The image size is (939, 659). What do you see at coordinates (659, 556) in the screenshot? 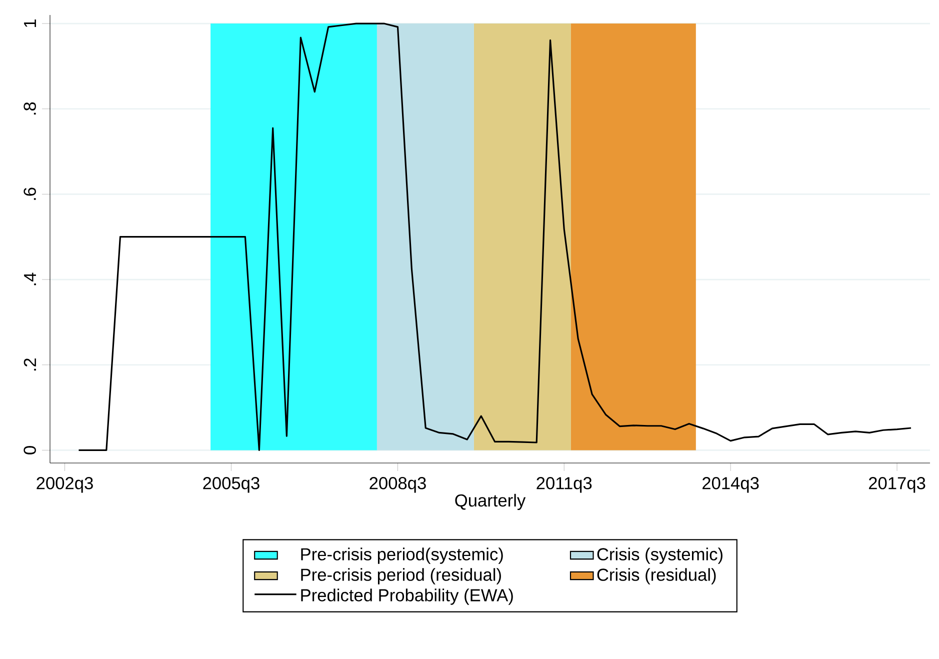
I see `legend-label: Crisis (systemic)` at bounding box center [659, 556].